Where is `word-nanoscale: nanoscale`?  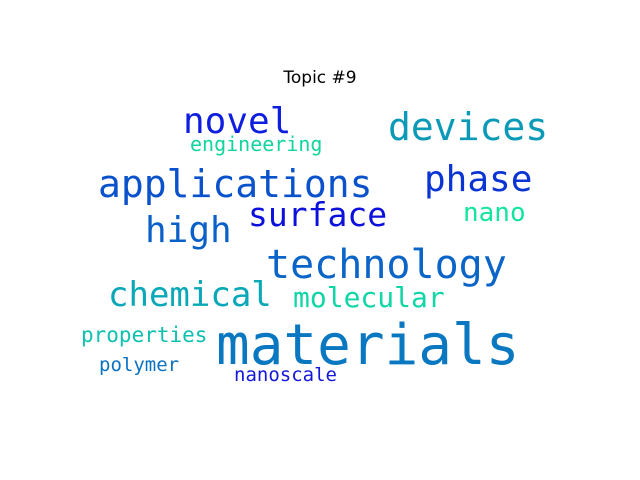
word-nanoscale: nanoscale is located at coordinates (285, 375).